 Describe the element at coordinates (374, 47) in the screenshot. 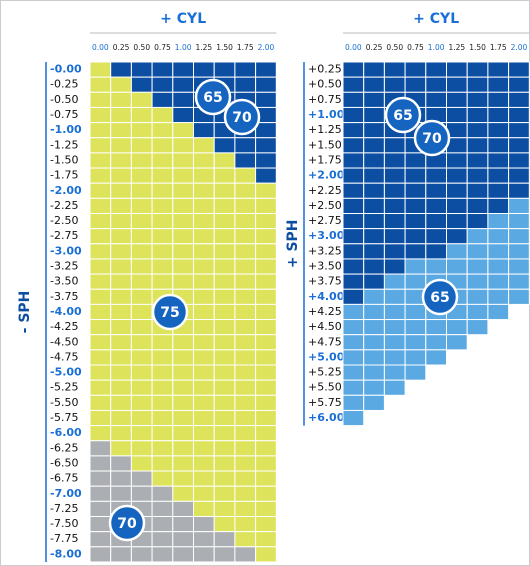

I see `column-label: 0.25` at that location.